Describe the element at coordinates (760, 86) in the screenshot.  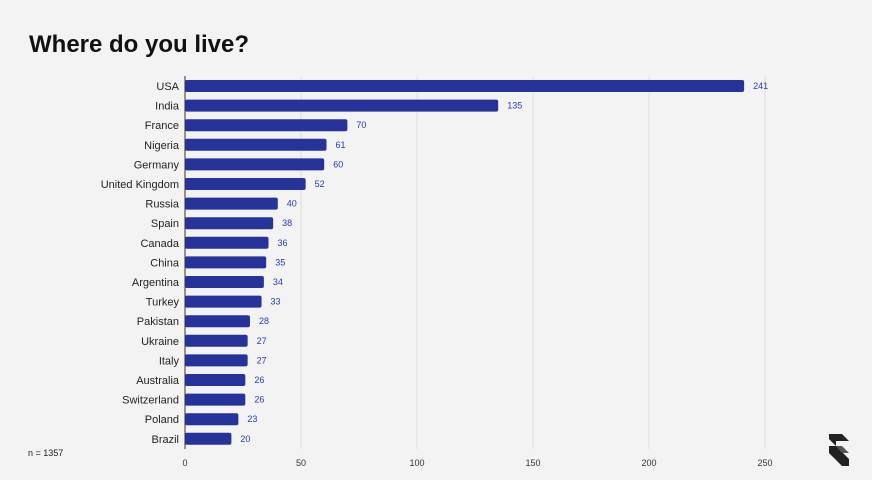
I see `value-label: 241` at that location.